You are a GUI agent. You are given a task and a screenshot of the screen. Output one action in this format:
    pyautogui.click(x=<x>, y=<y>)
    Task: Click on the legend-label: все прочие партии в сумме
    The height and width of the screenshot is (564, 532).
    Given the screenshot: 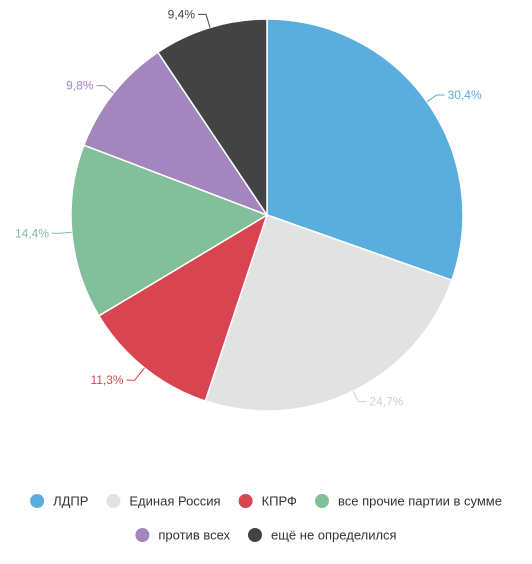 What is the action you would take?
    pyautogui.click(x=420, y=501)
    